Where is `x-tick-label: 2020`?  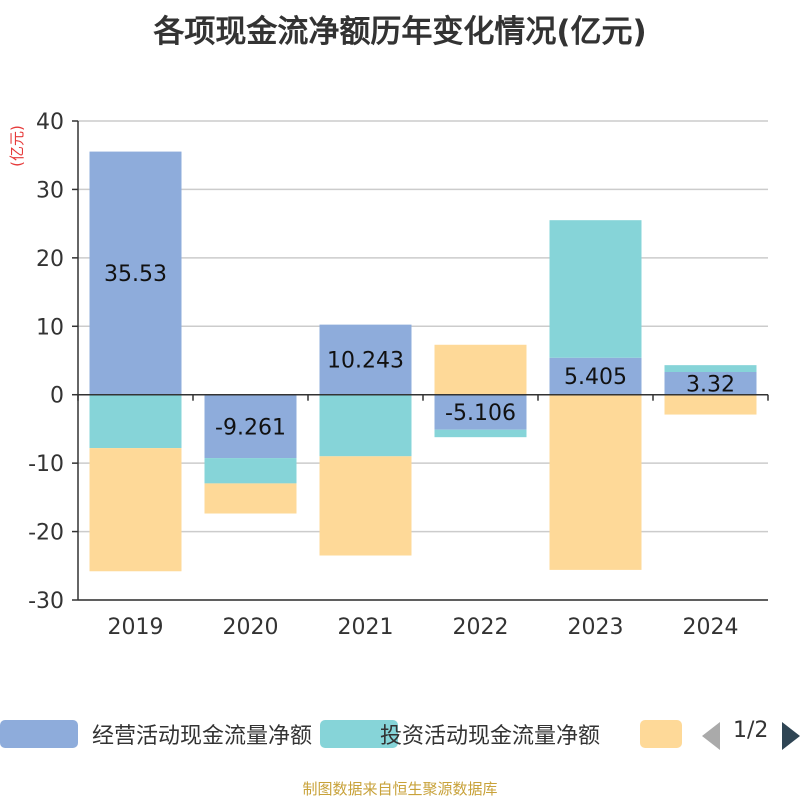
x-tick-label: 2020 is located at coordinates (251, 627).